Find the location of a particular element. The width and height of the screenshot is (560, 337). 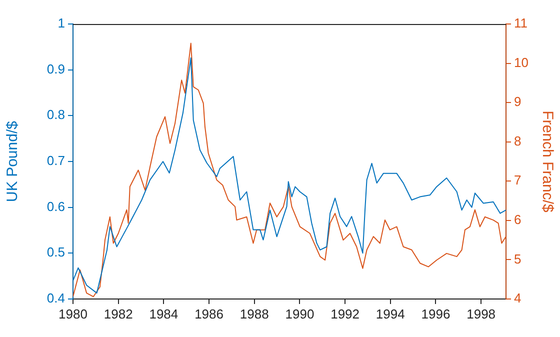

y-tick-label: 0.4 is located at coordinates (55, 298).